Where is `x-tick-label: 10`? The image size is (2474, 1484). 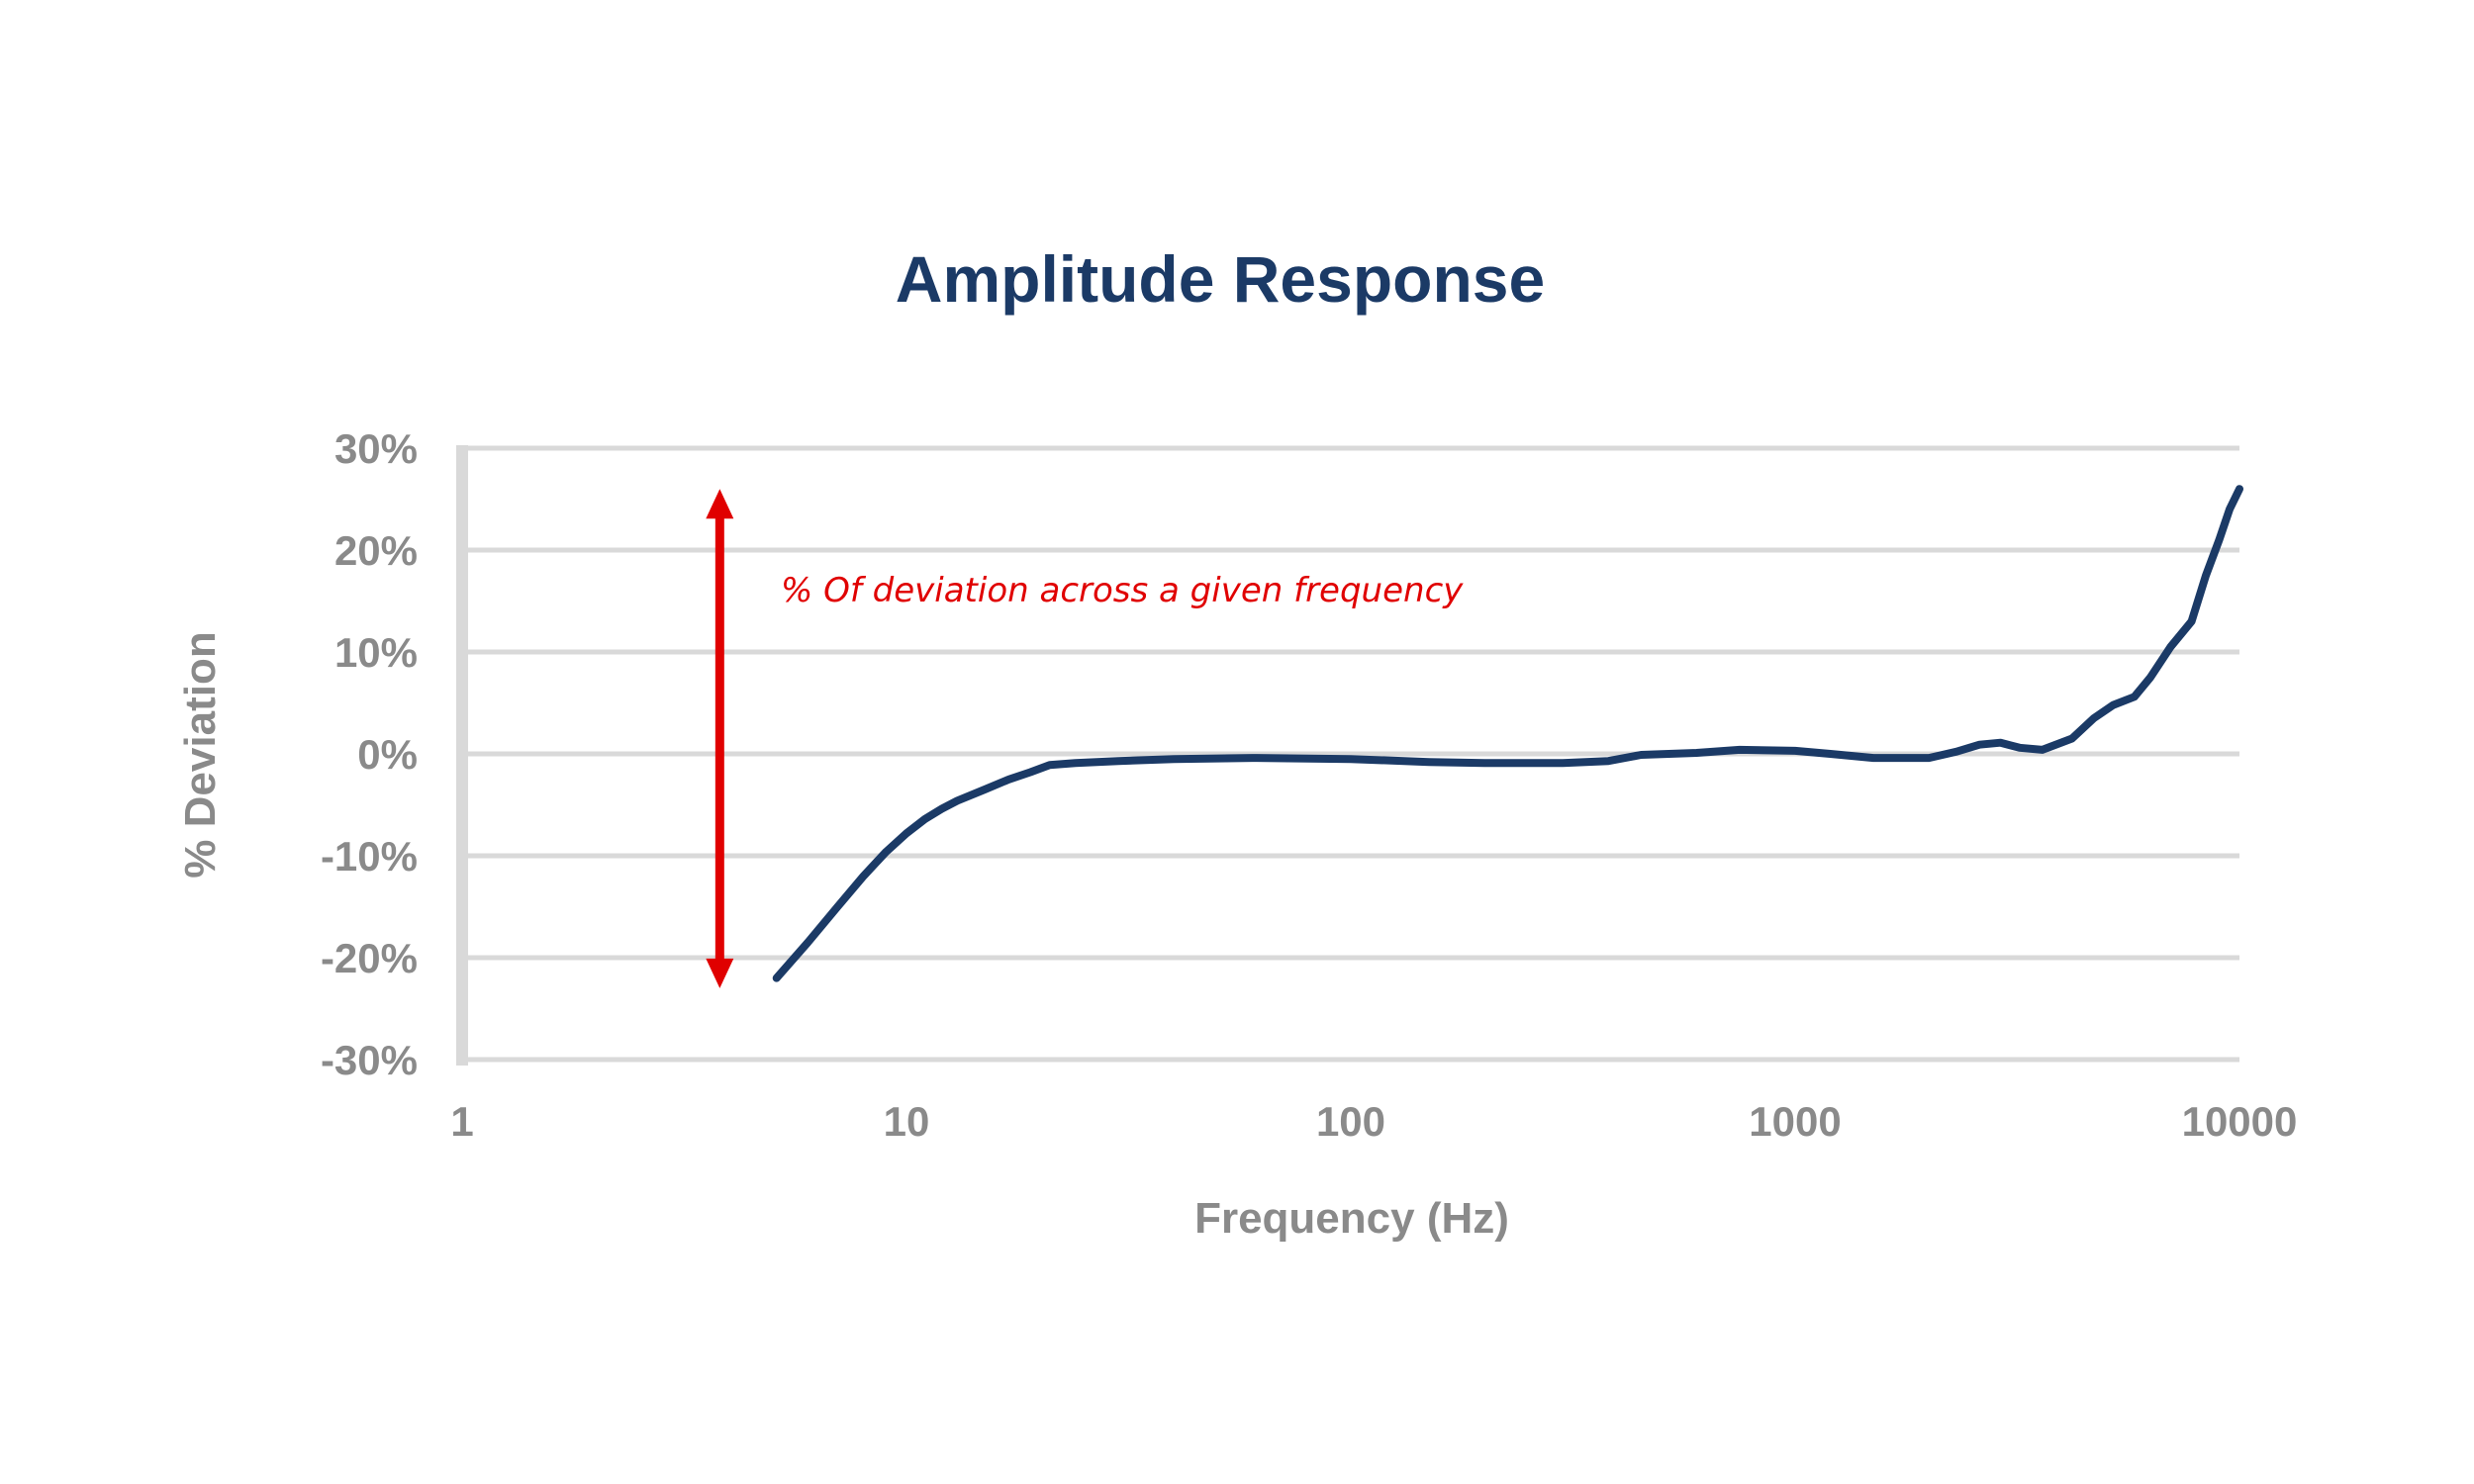
x-tick-label: 10 is located at coordinates (907, 1121).